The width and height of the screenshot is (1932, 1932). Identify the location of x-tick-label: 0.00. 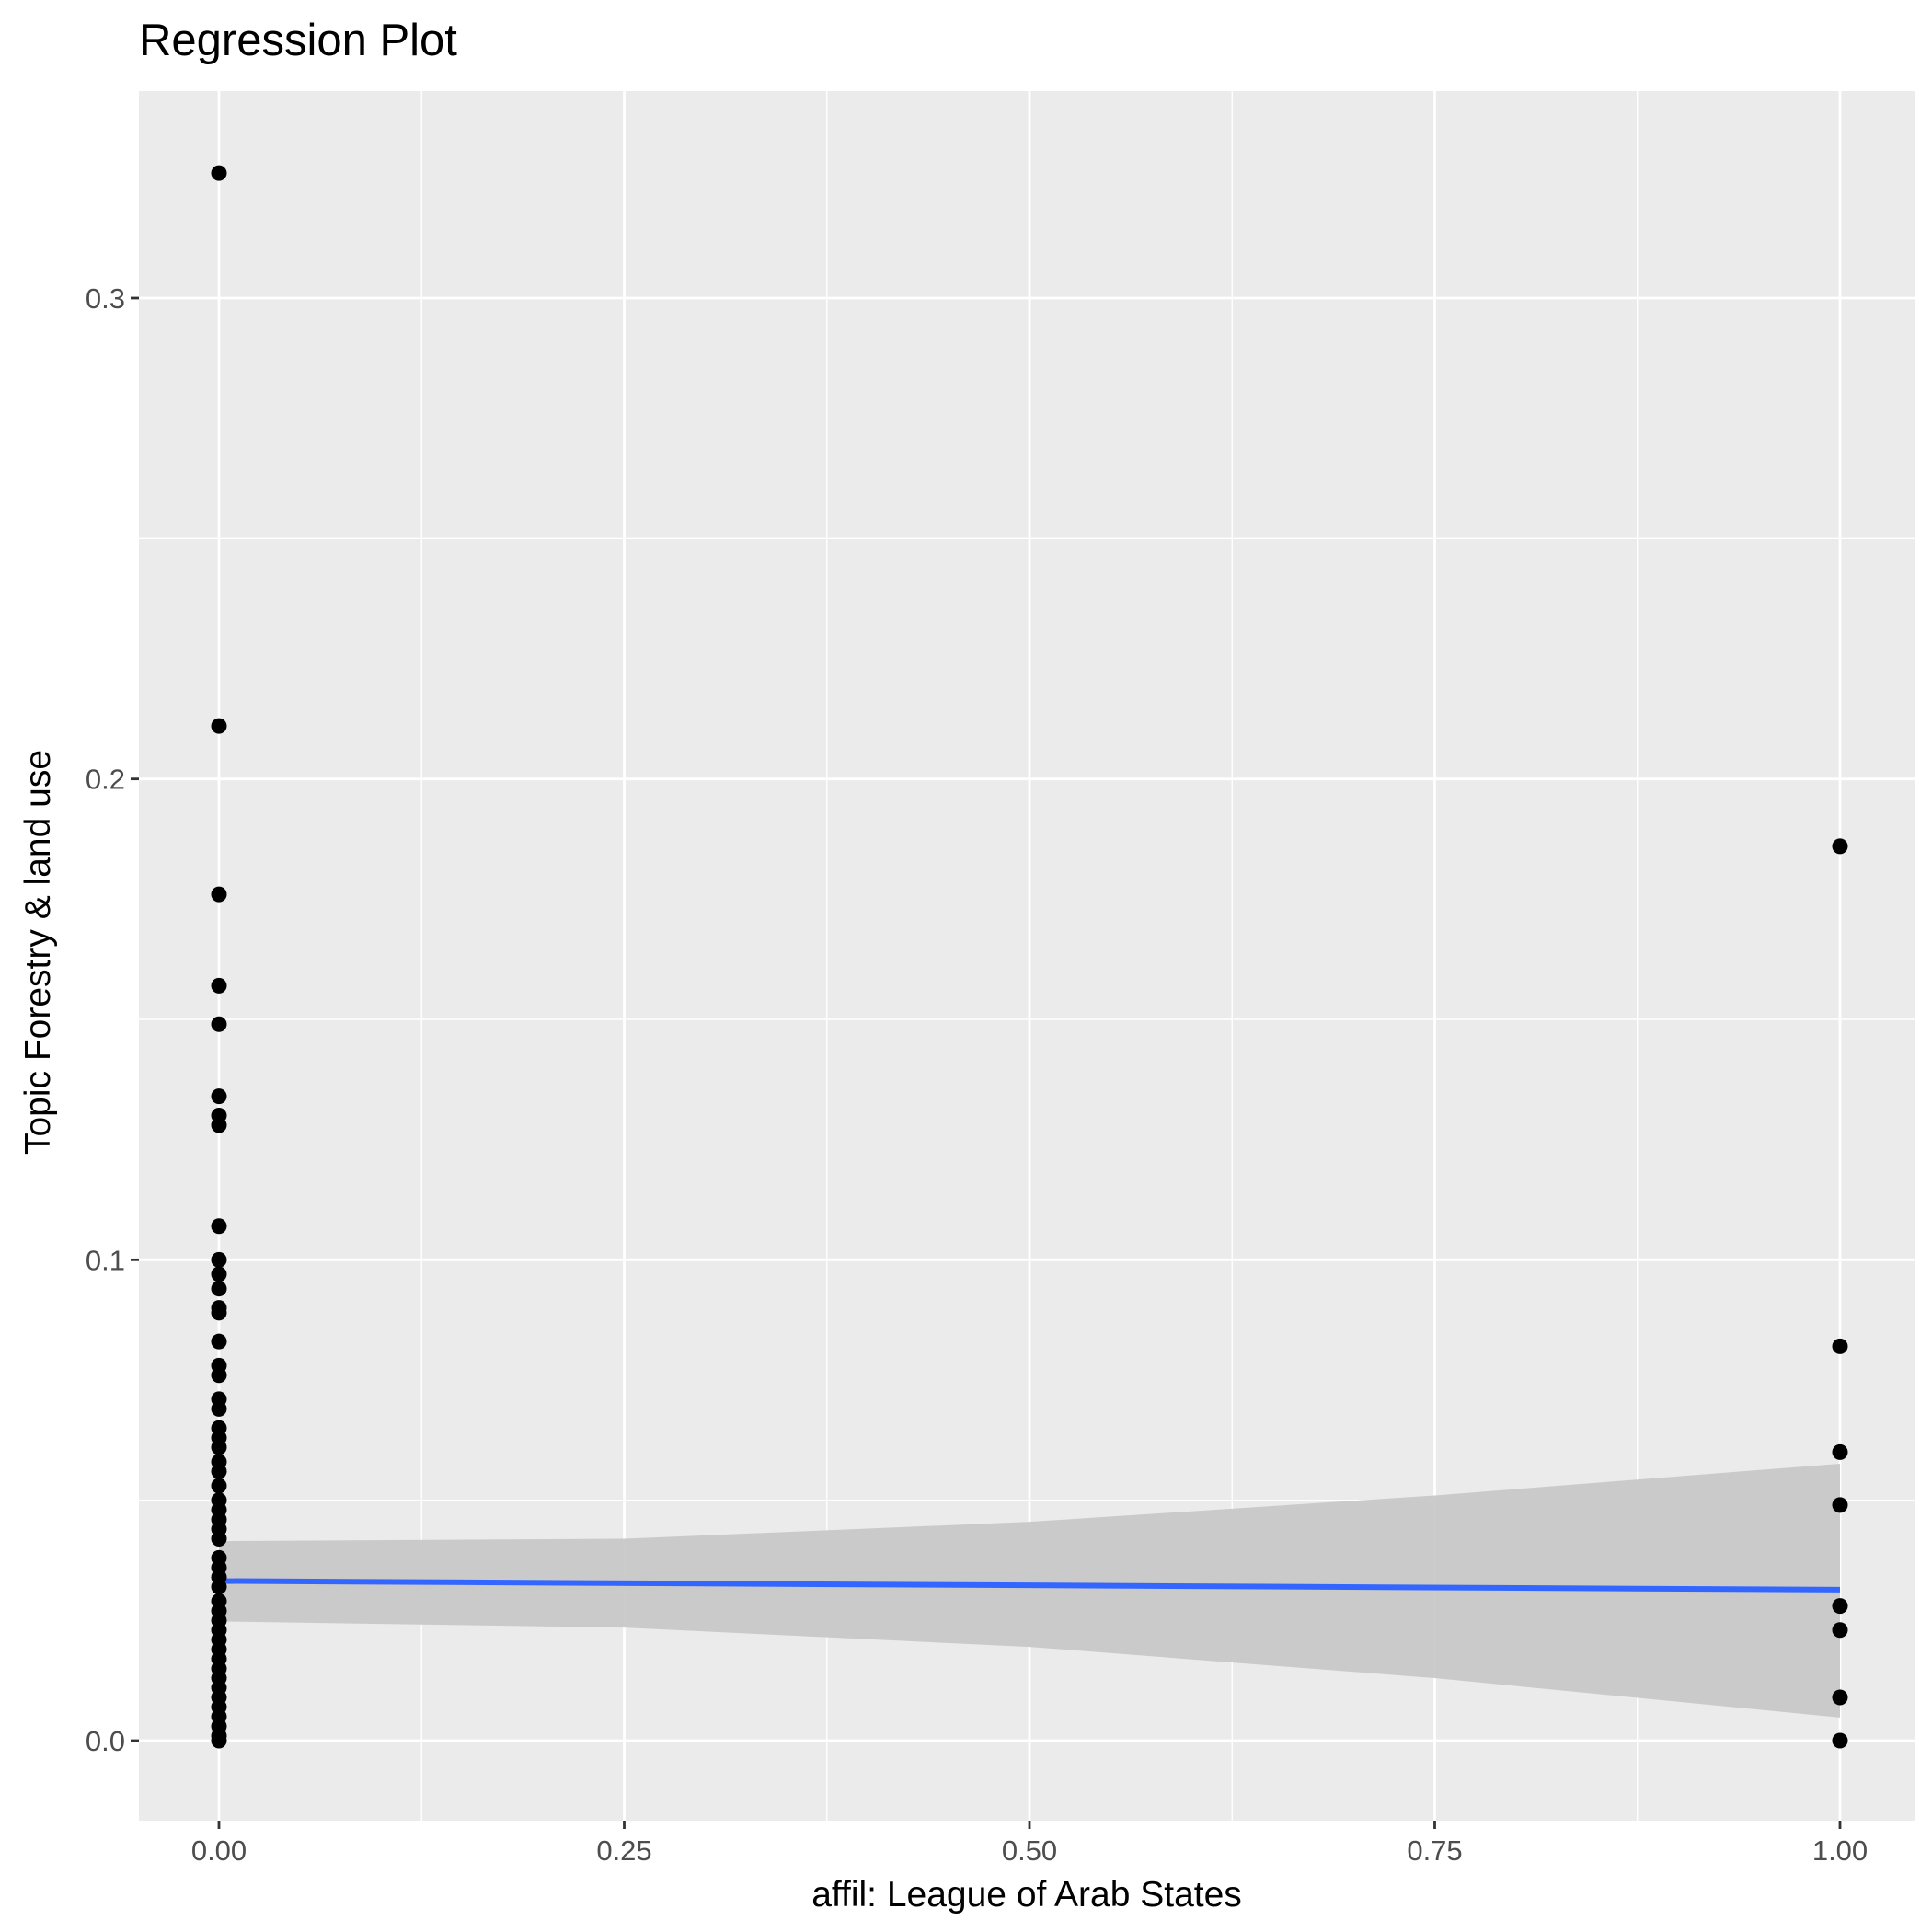
(219, 1850).